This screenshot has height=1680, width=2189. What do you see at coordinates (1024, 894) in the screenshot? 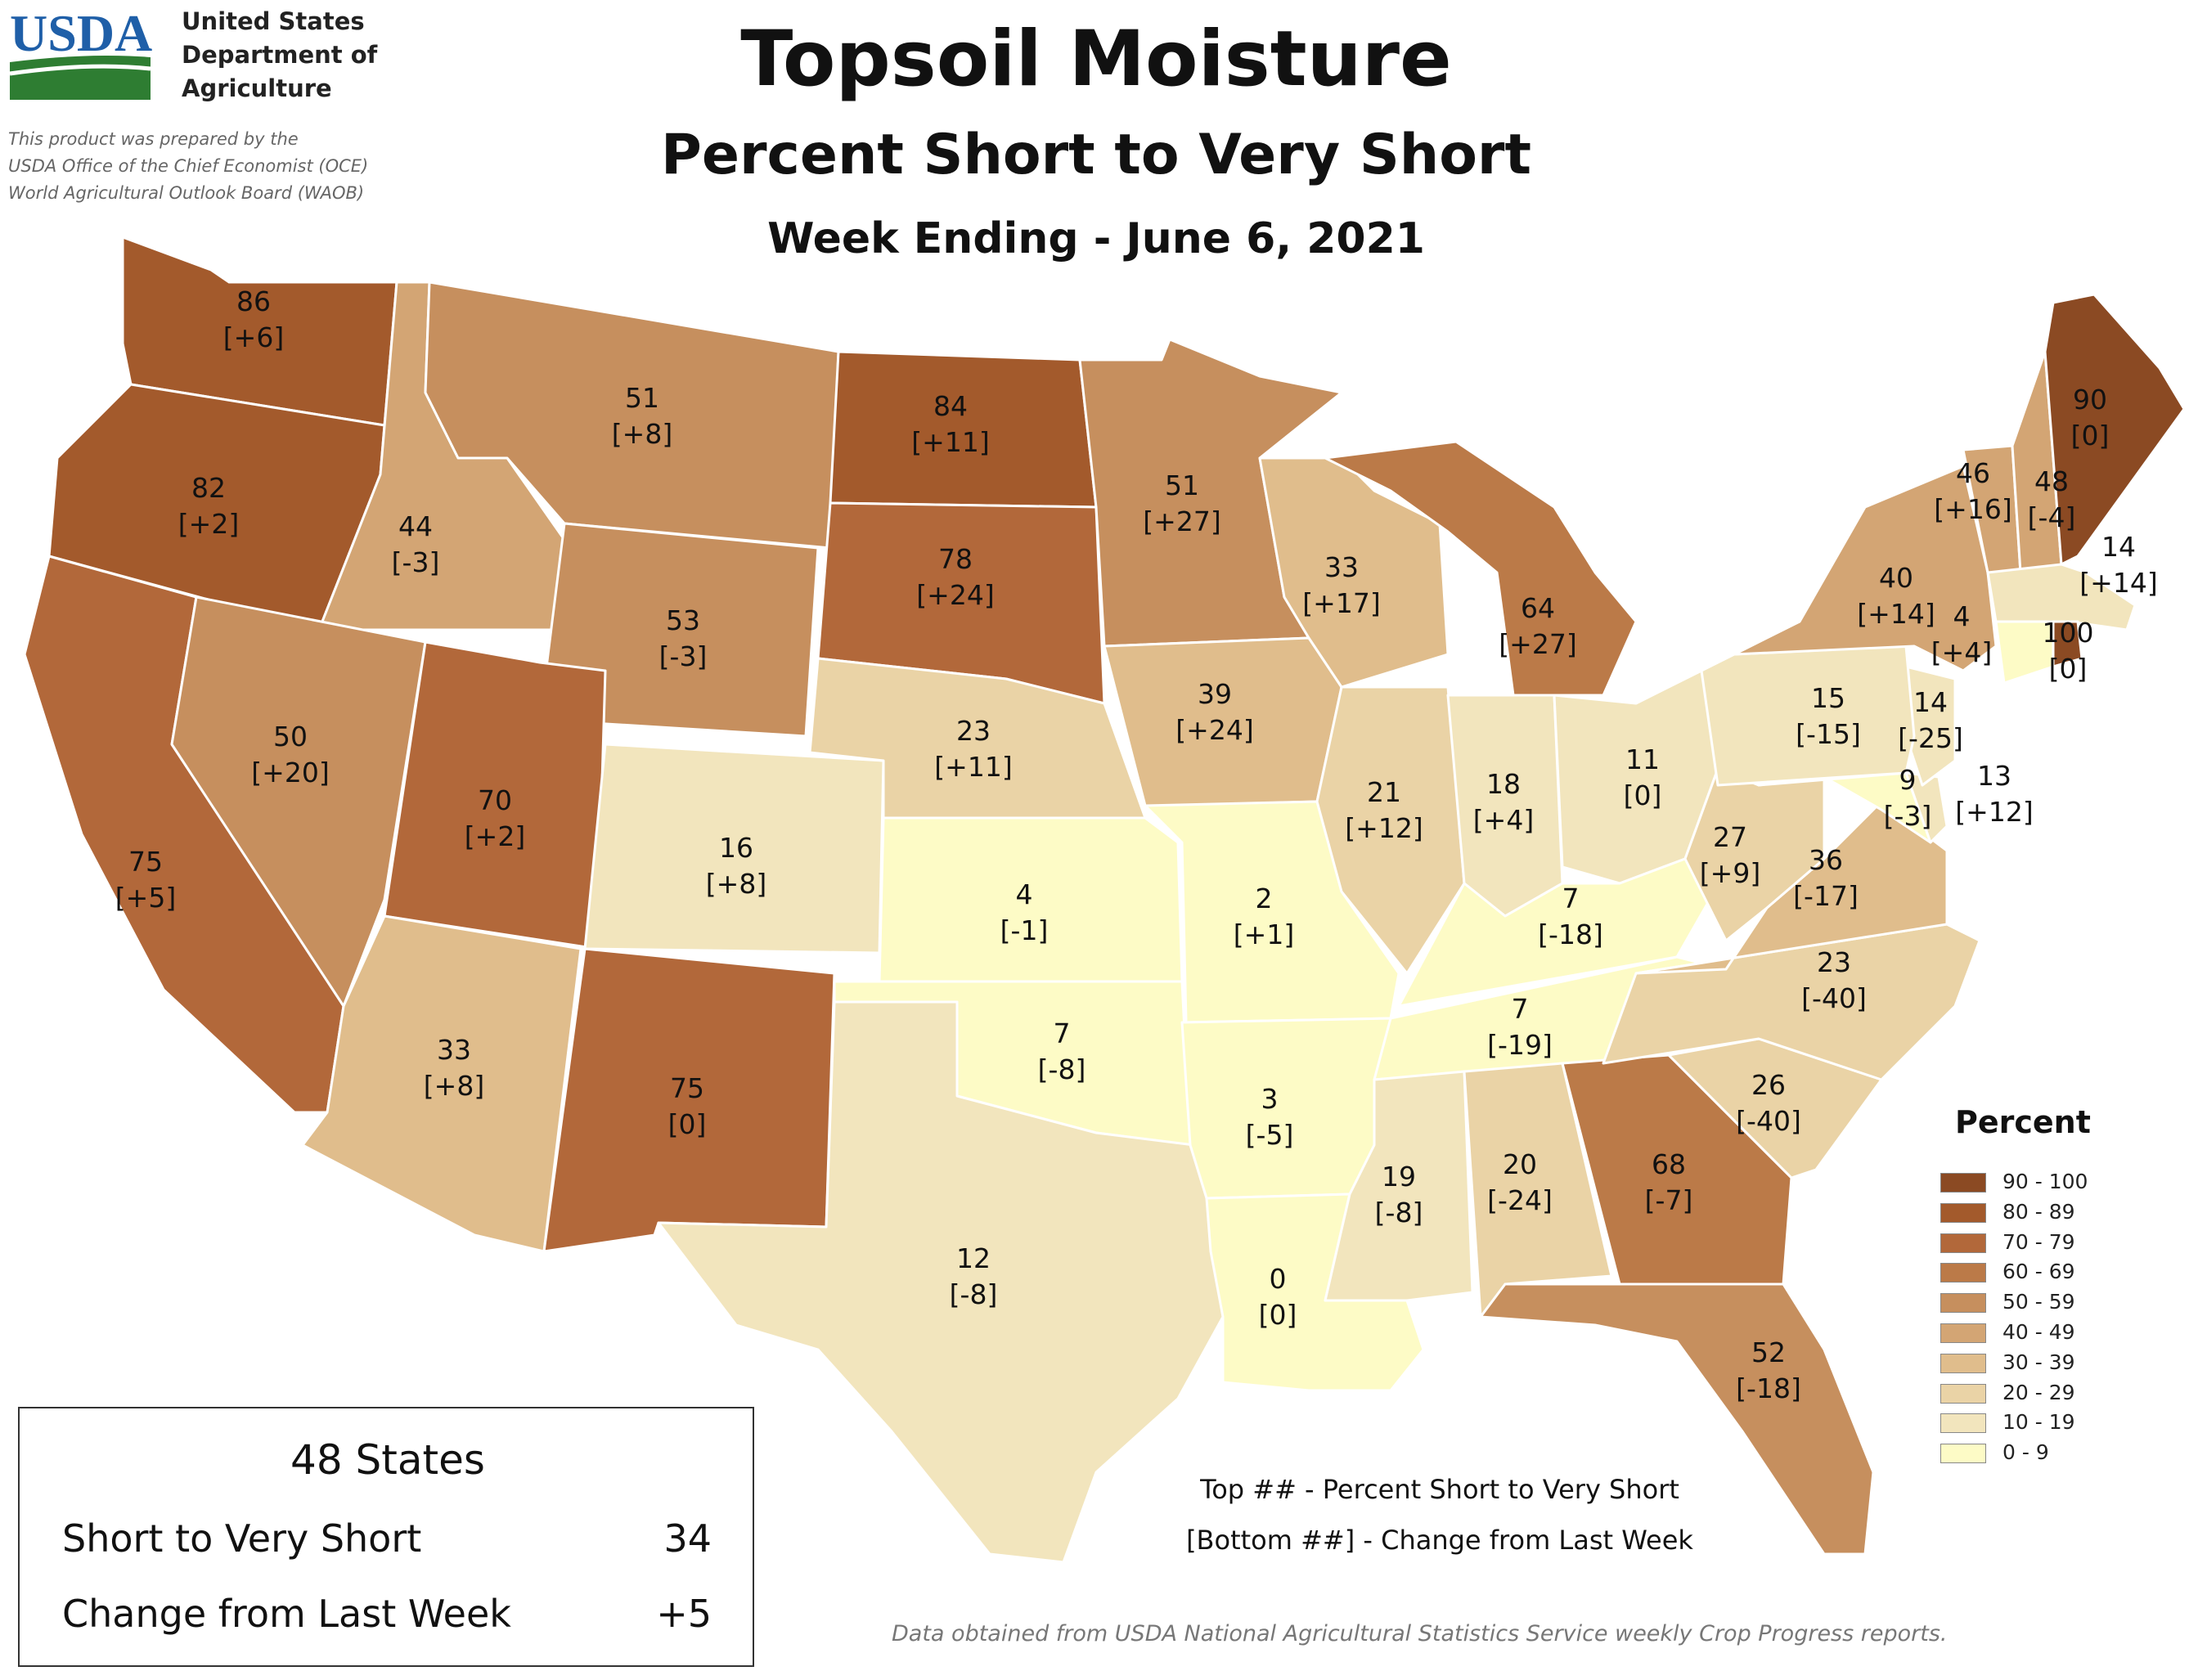
I see `state-value-ks: 4` at bounding box center [1024, 894].